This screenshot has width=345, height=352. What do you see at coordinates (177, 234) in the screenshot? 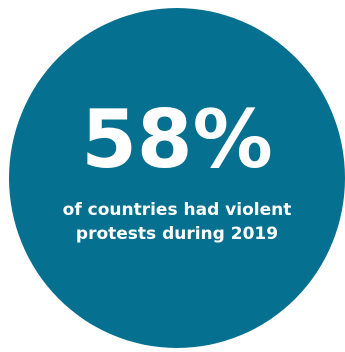
I see `stat-caption-line-2: protests during 2019` at bounding box center [177, 234].